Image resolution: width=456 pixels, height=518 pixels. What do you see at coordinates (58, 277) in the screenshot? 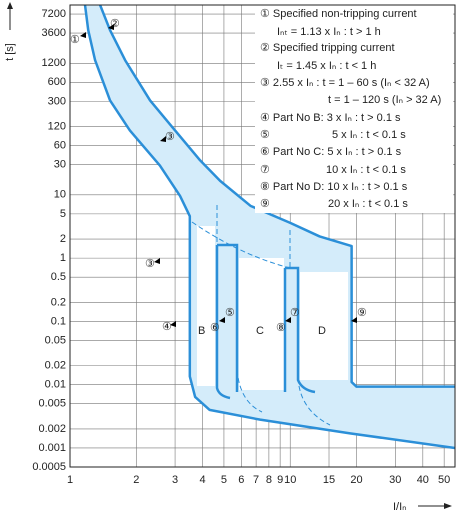
I see `y-tick-label: 0.5` at bounding box center [58, 277].